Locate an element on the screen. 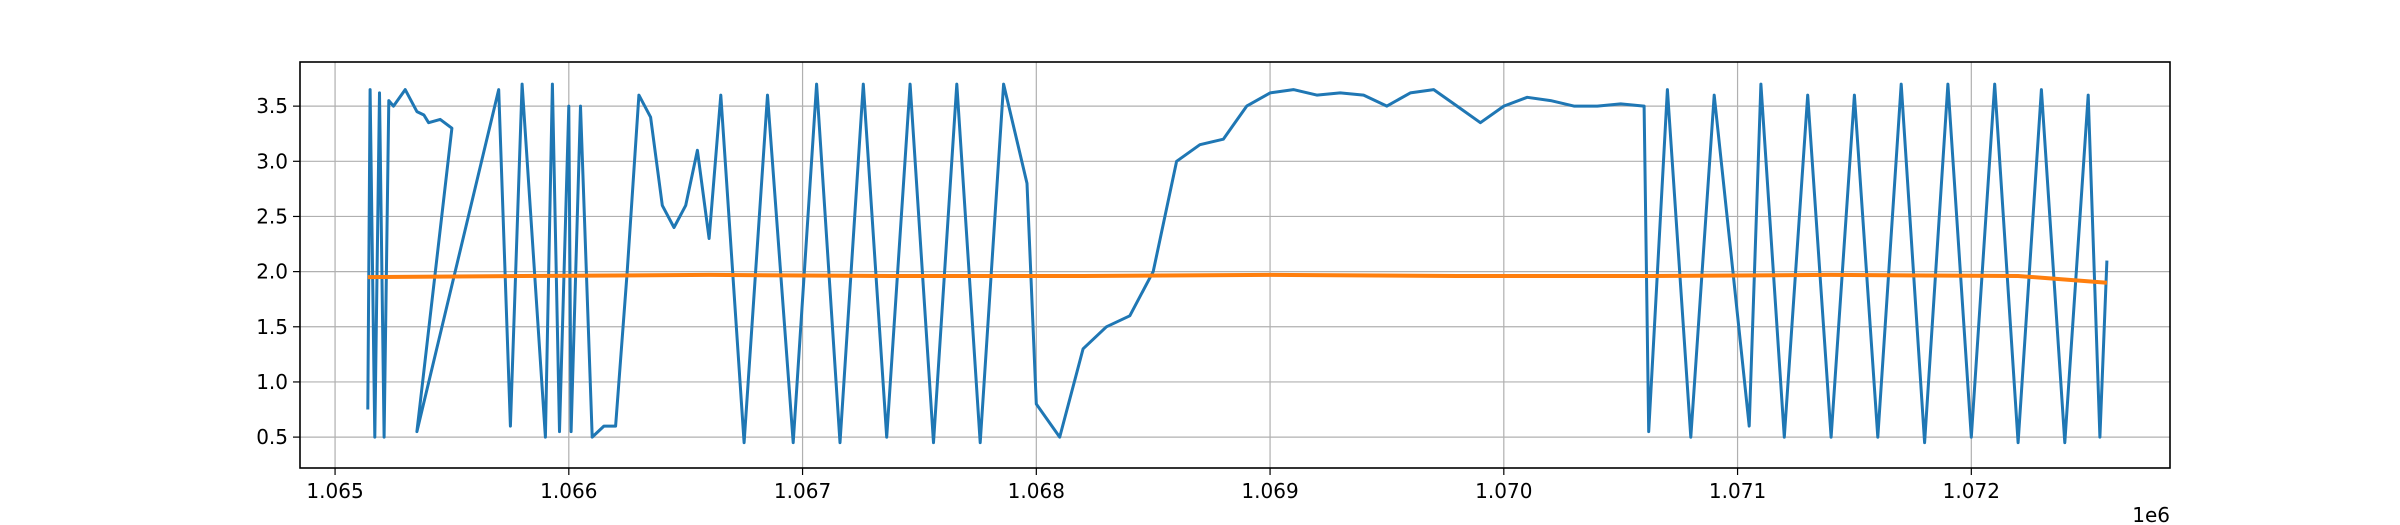 The width and height of the screenshot is (2400, 525). x-axis: 1.065 1.066 1.067 1.068 1.069 1.070 1.071 1.072 is located at coordinates (1153, 485).